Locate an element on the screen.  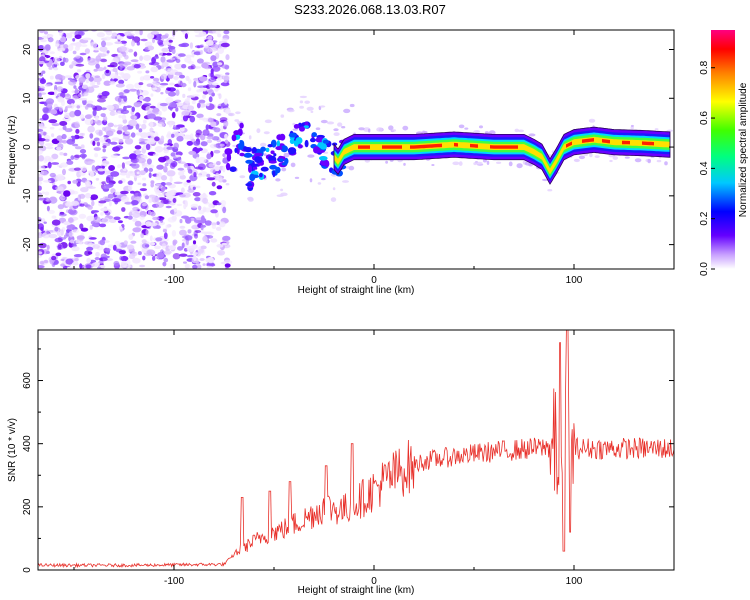
spectrogram-y-tick-label: 10 is located at coordinates (27, 98).